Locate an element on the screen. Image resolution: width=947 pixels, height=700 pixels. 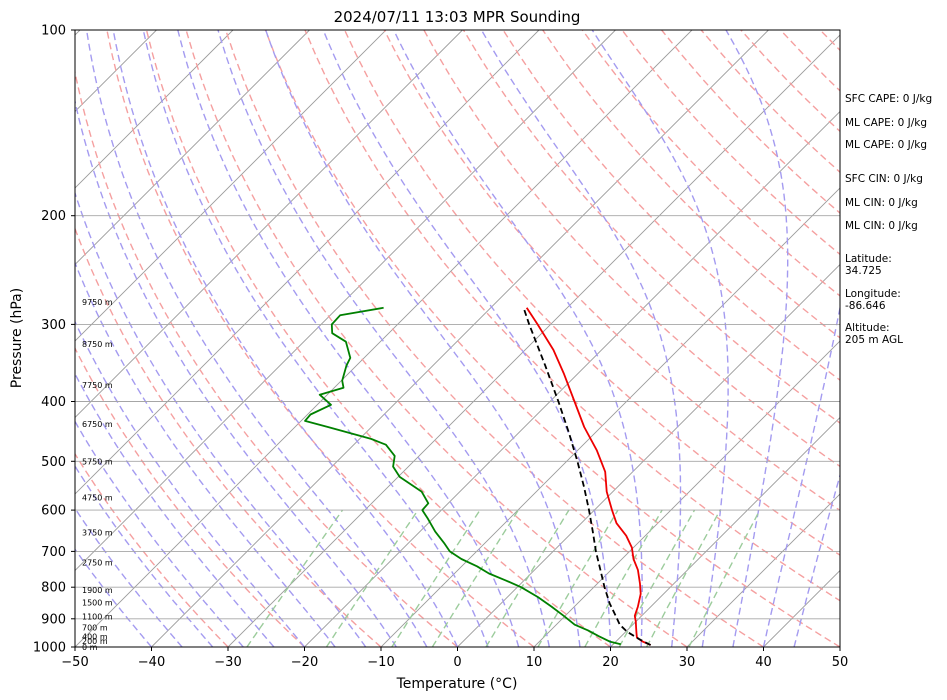
parcel-line is located at coordinates (587, 476).